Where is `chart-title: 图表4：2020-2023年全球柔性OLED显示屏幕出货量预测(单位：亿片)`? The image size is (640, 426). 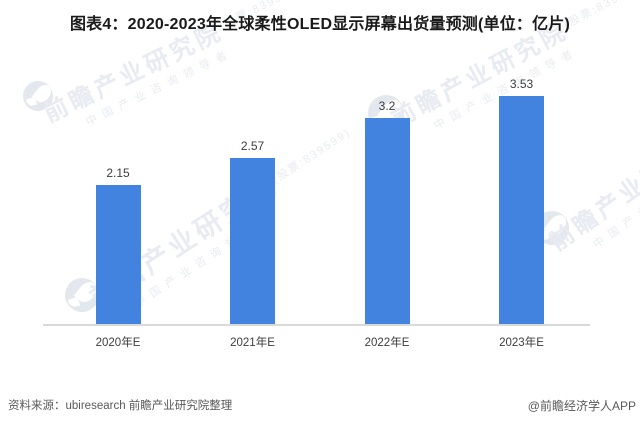
chart-title: 图表4：2020-2023年全球柔性OLED显示屏幕出货量预测(单位：亿片) is located at coordinates (320, 24).